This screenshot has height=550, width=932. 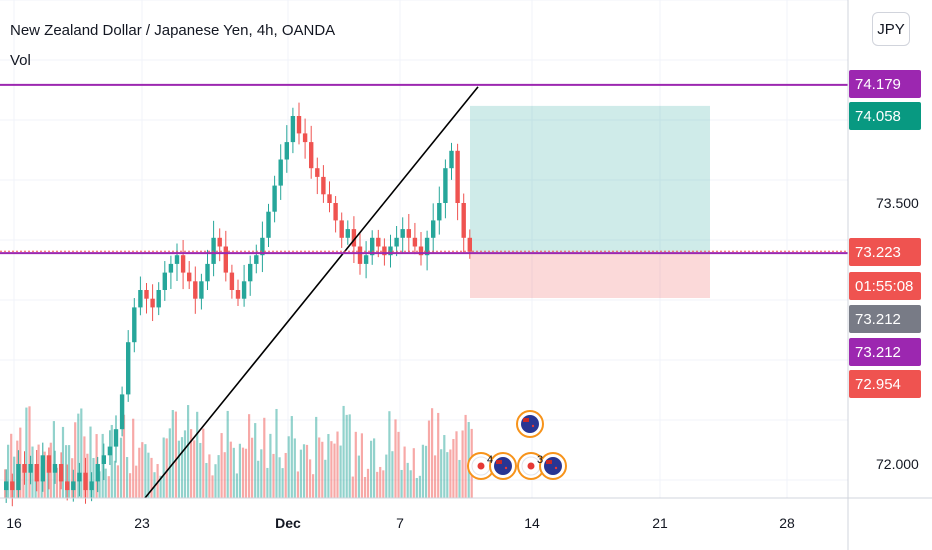 I want to click on x-tick-28: 28, so click(x=787, y=523).